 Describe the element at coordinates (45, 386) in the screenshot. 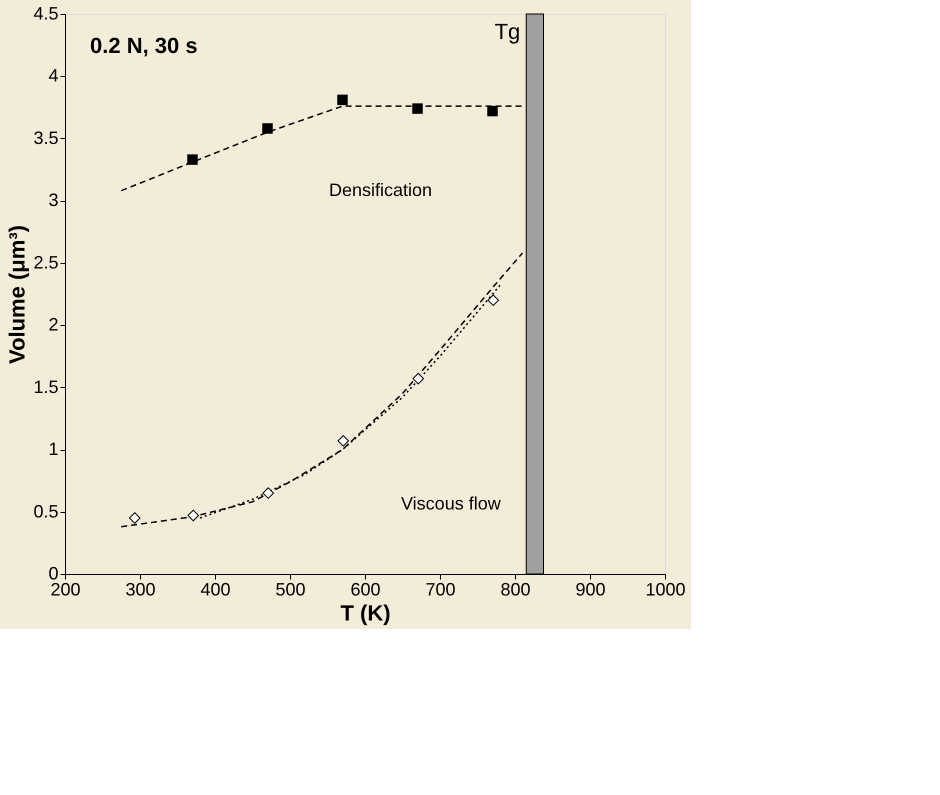

I see `y-tick-label: 1.5` at that location.